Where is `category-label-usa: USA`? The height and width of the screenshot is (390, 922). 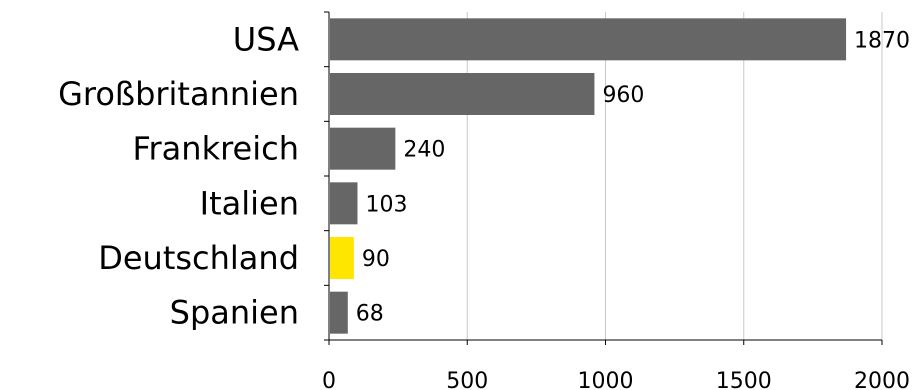
category-label-usa: USA is located at coordinates (266, 39).